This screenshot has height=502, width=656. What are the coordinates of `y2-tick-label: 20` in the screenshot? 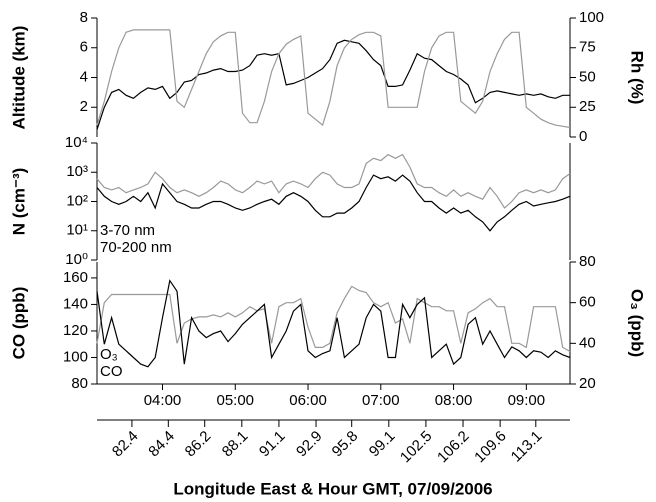 It's located at (587, 383).